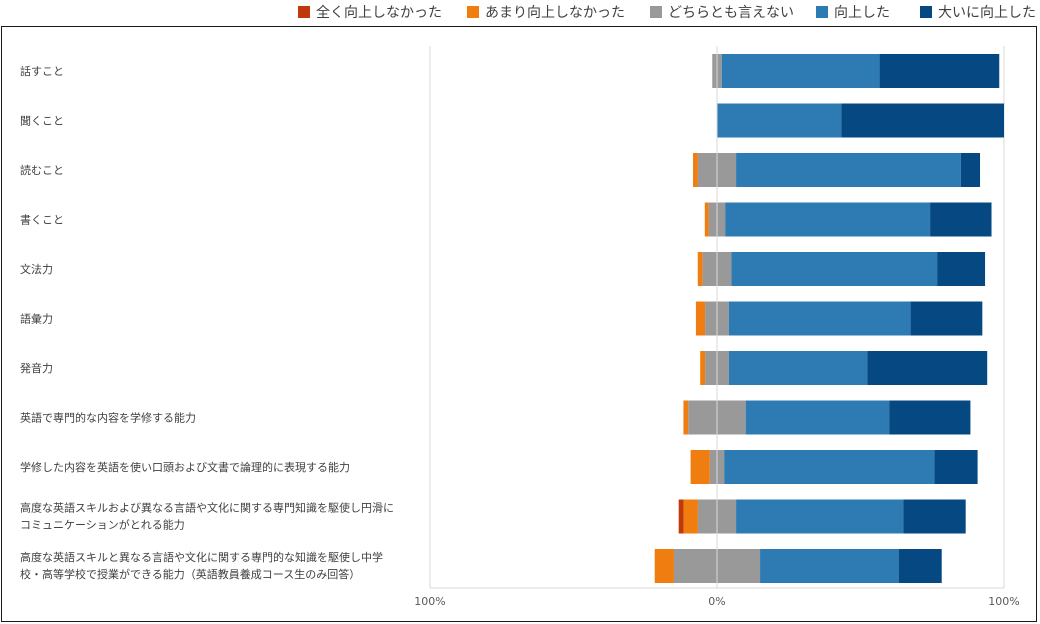 This screenshot has height=624, width=1040. Describe the element at coordinates (716, 601) in the screenshot. I see `x-tick-label: 0%` at that location.